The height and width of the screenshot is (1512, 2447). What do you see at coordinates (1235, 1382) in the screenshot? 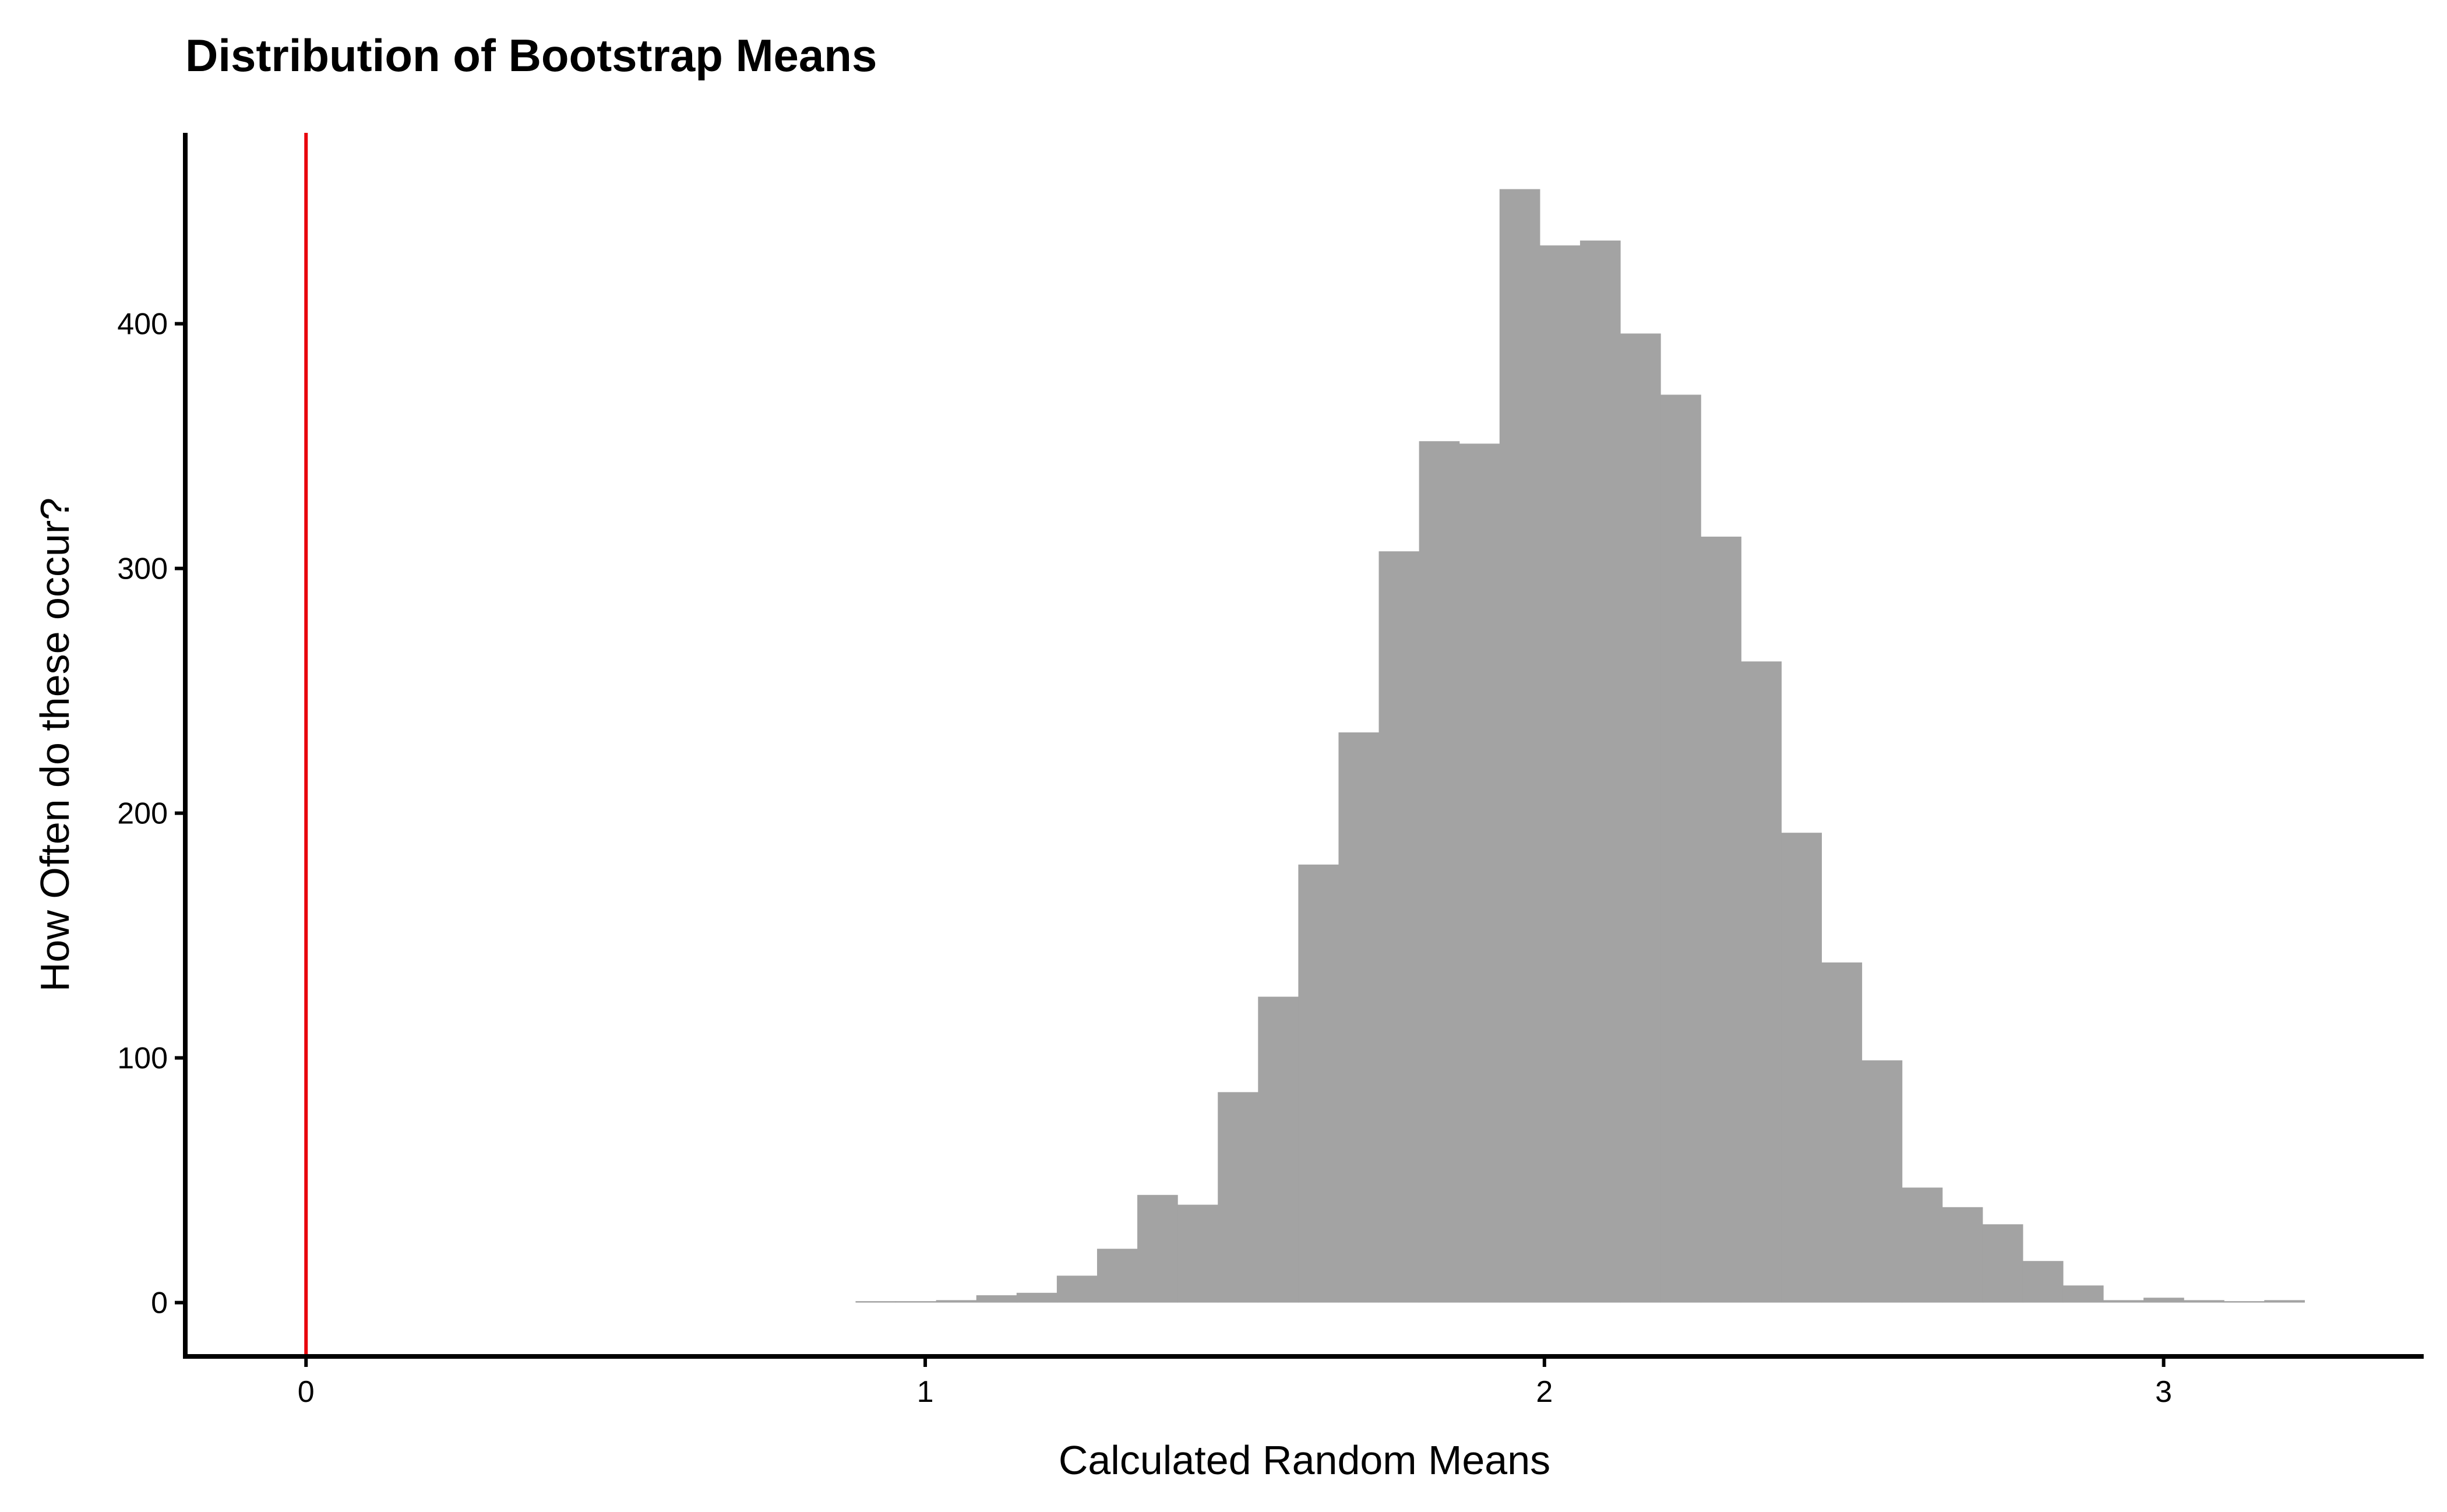
I see `x-axis-ticks: 0 1 2 3` at bounding box center [1235, 1382].